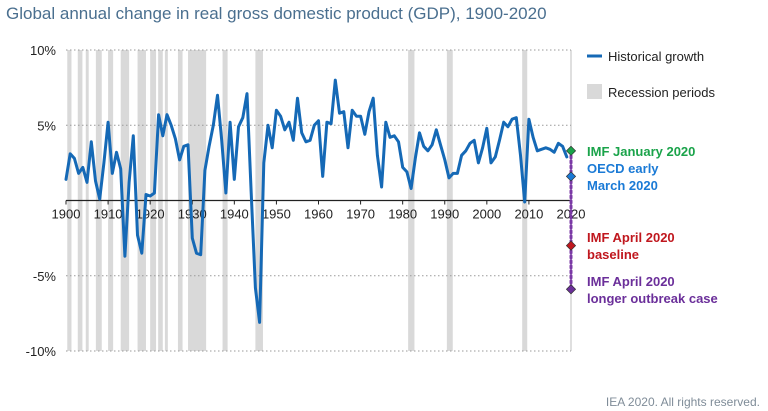 This screenshot has height=411, width=768. I want to click on y-tick-label: 5%, so click(46, 125).